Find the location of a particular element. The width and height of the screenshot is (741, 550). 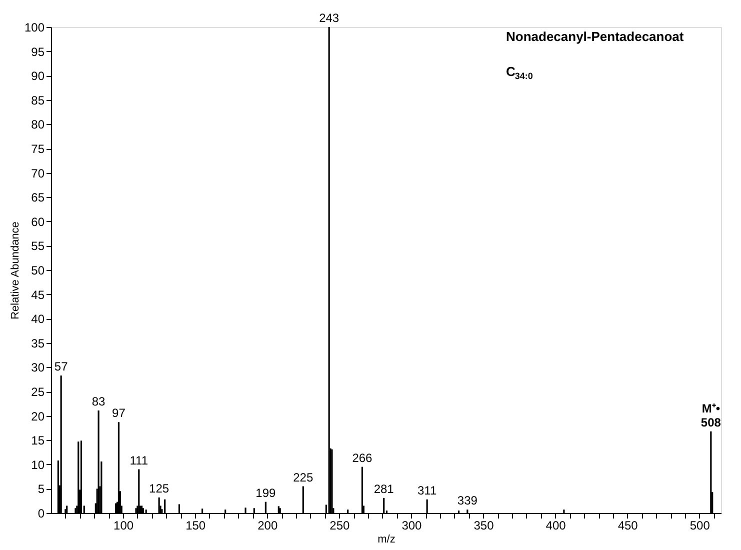

y-tick-label: 70 is located at coordinates (38, 173).